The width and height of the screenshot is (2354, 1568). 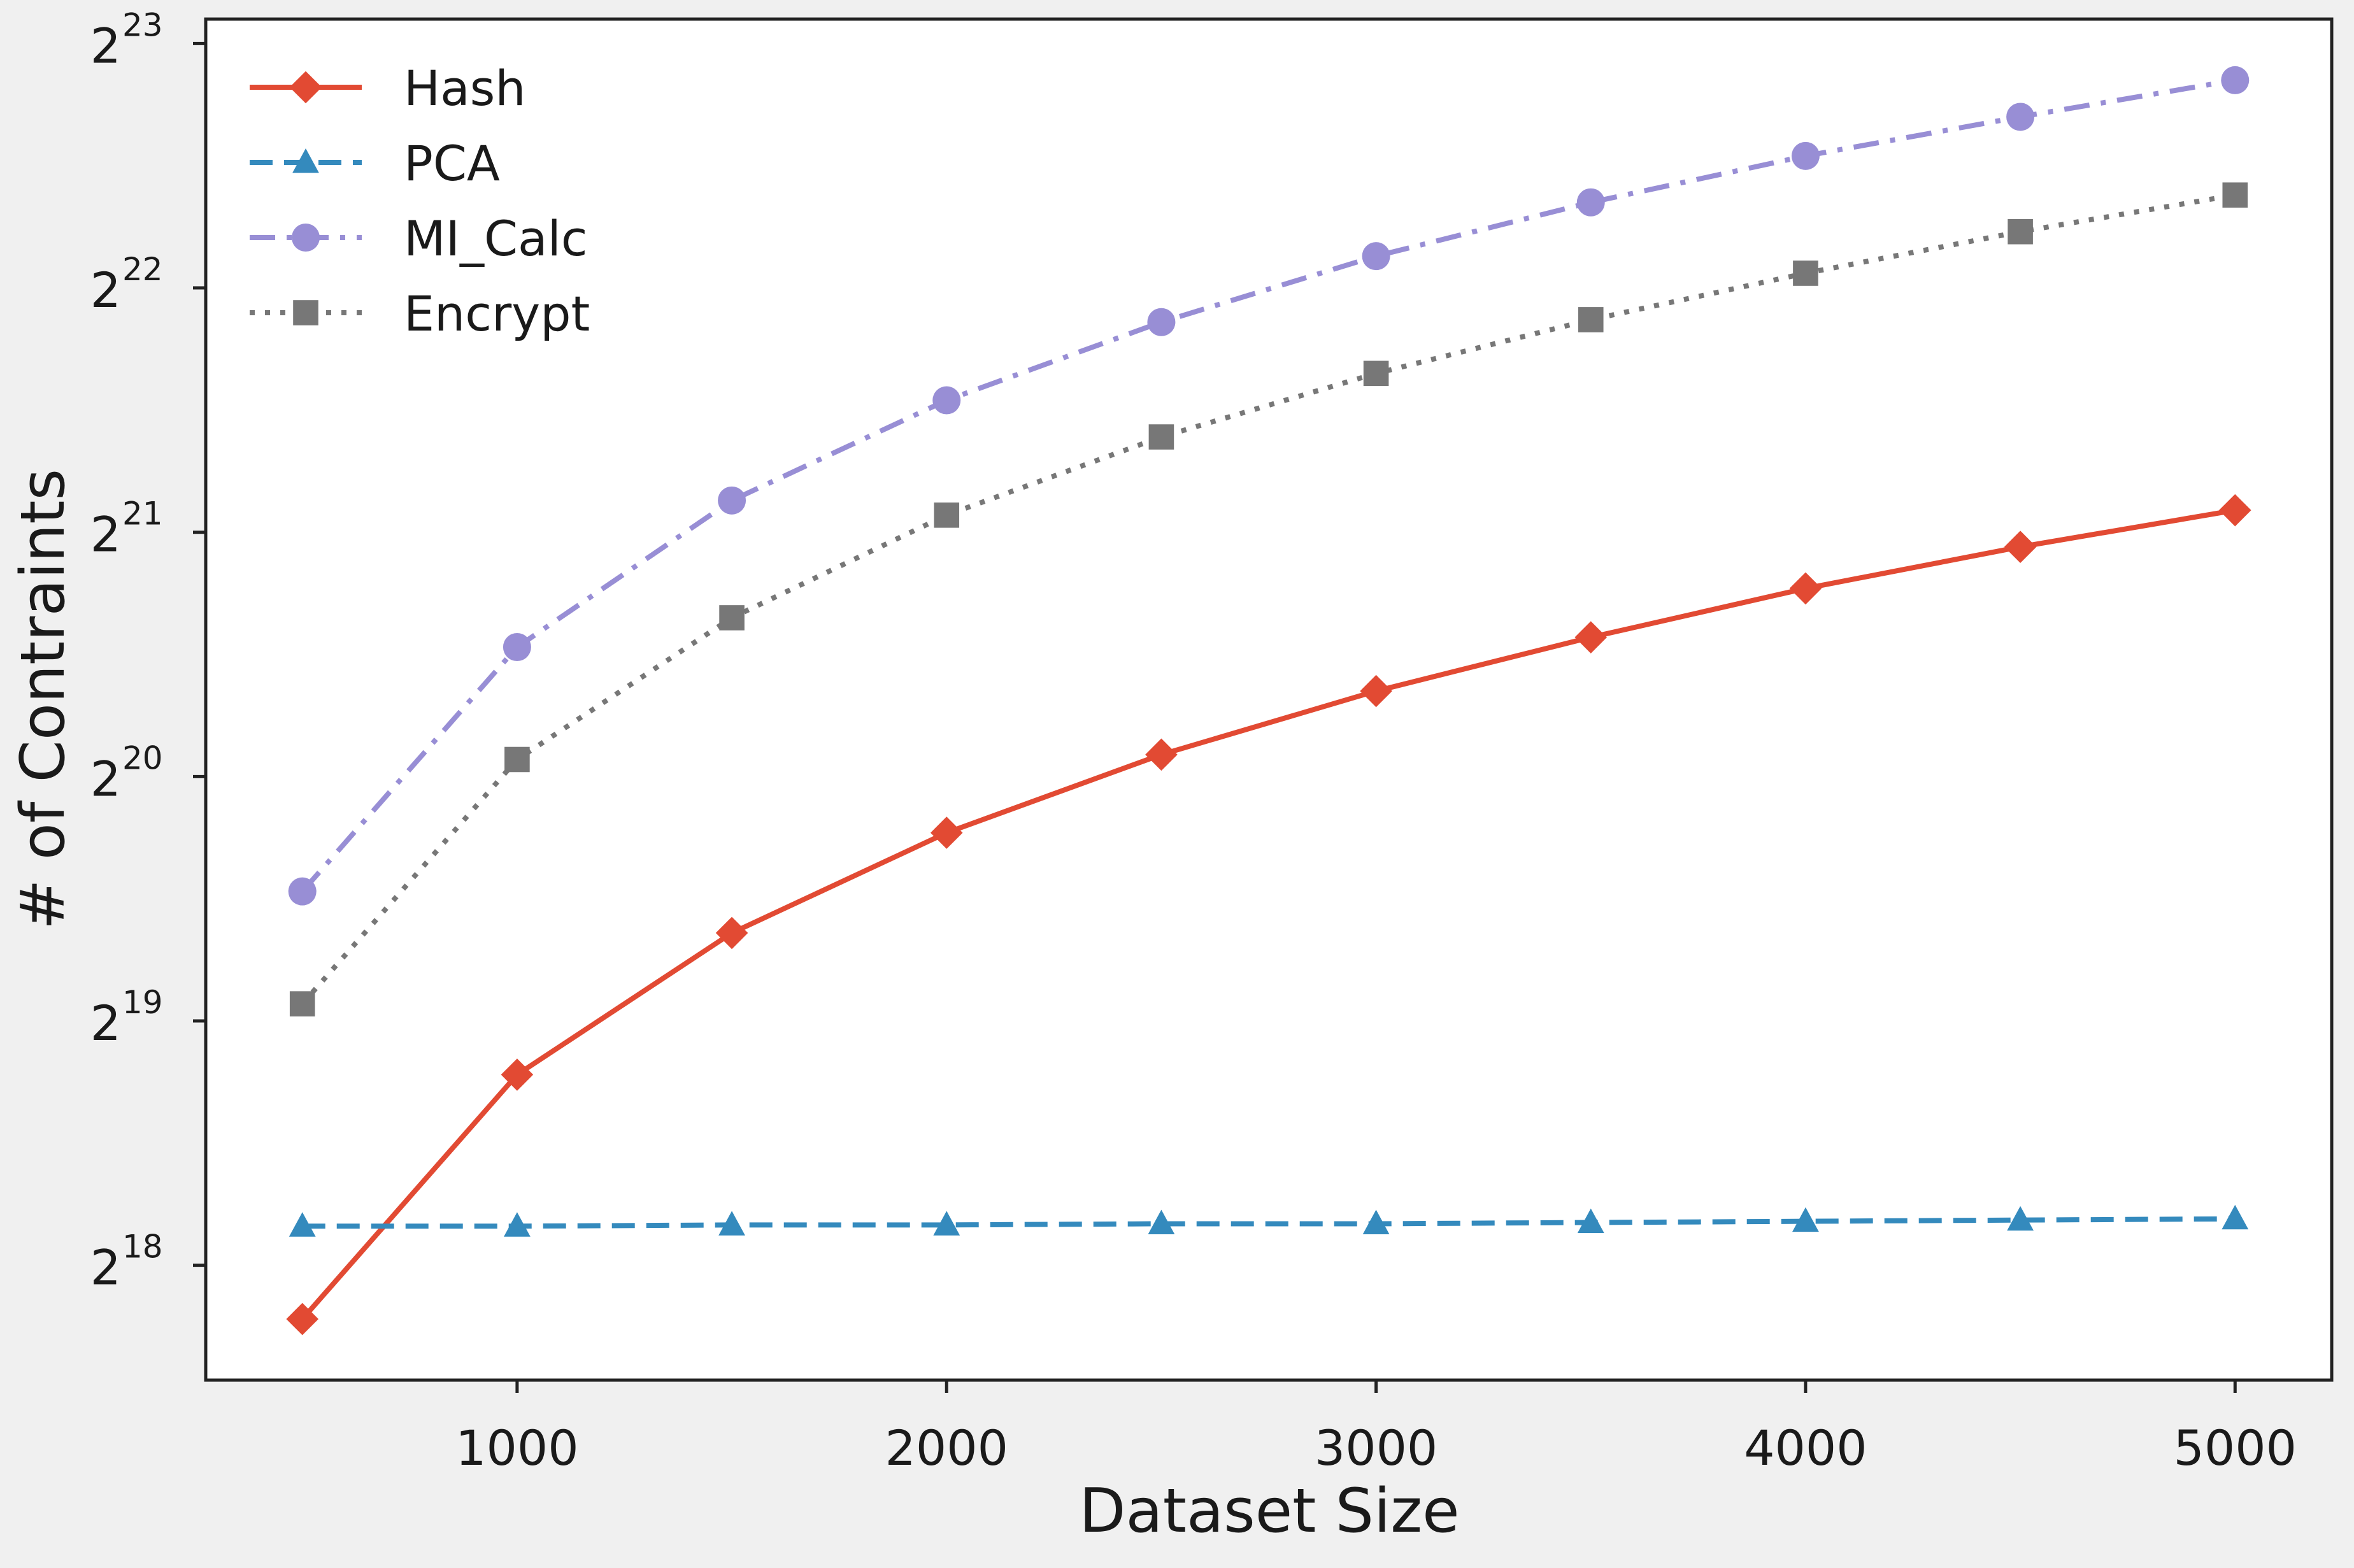 I want to click on legend-item-mi-calc: MI_Calc, so click(x=419, y=238).